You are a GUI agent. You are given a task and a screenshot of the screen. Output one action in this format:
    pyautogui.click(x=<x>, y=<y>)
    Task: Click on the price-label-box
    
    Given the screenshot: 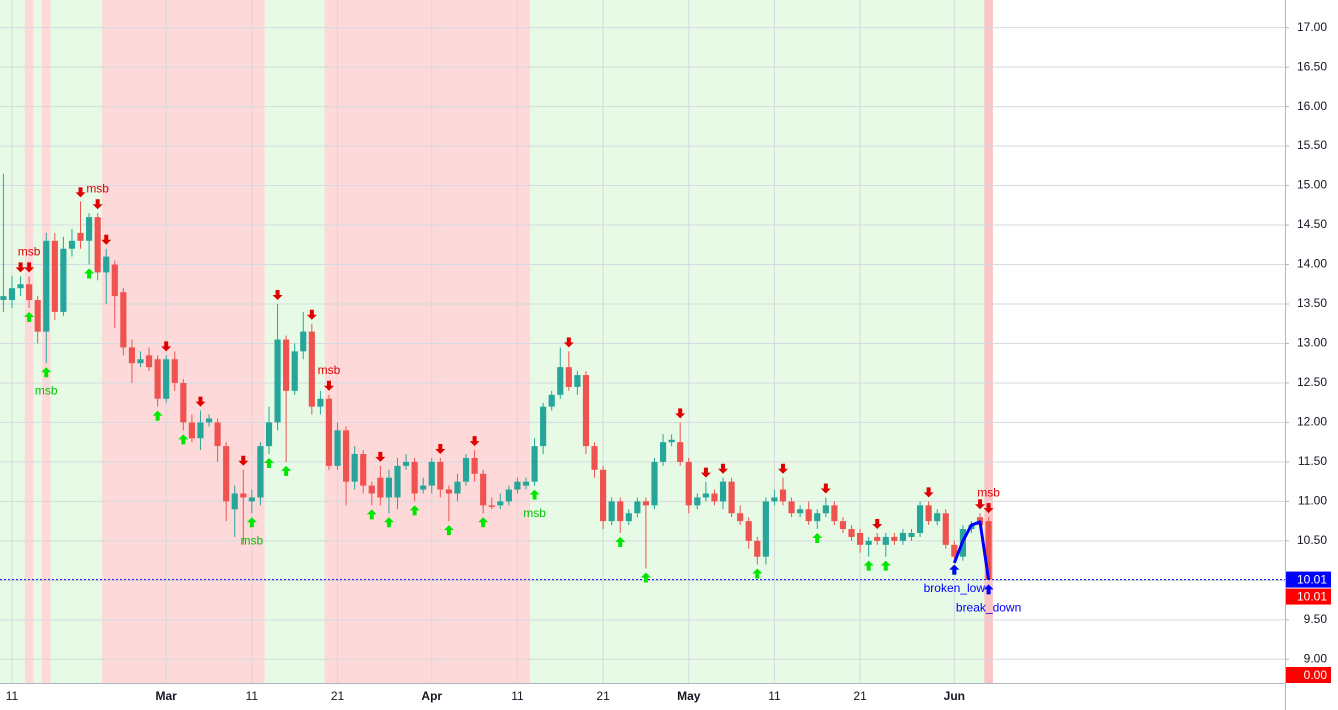 What is the action you would take?
    pyautogui.click(x=1308, y=596)
    